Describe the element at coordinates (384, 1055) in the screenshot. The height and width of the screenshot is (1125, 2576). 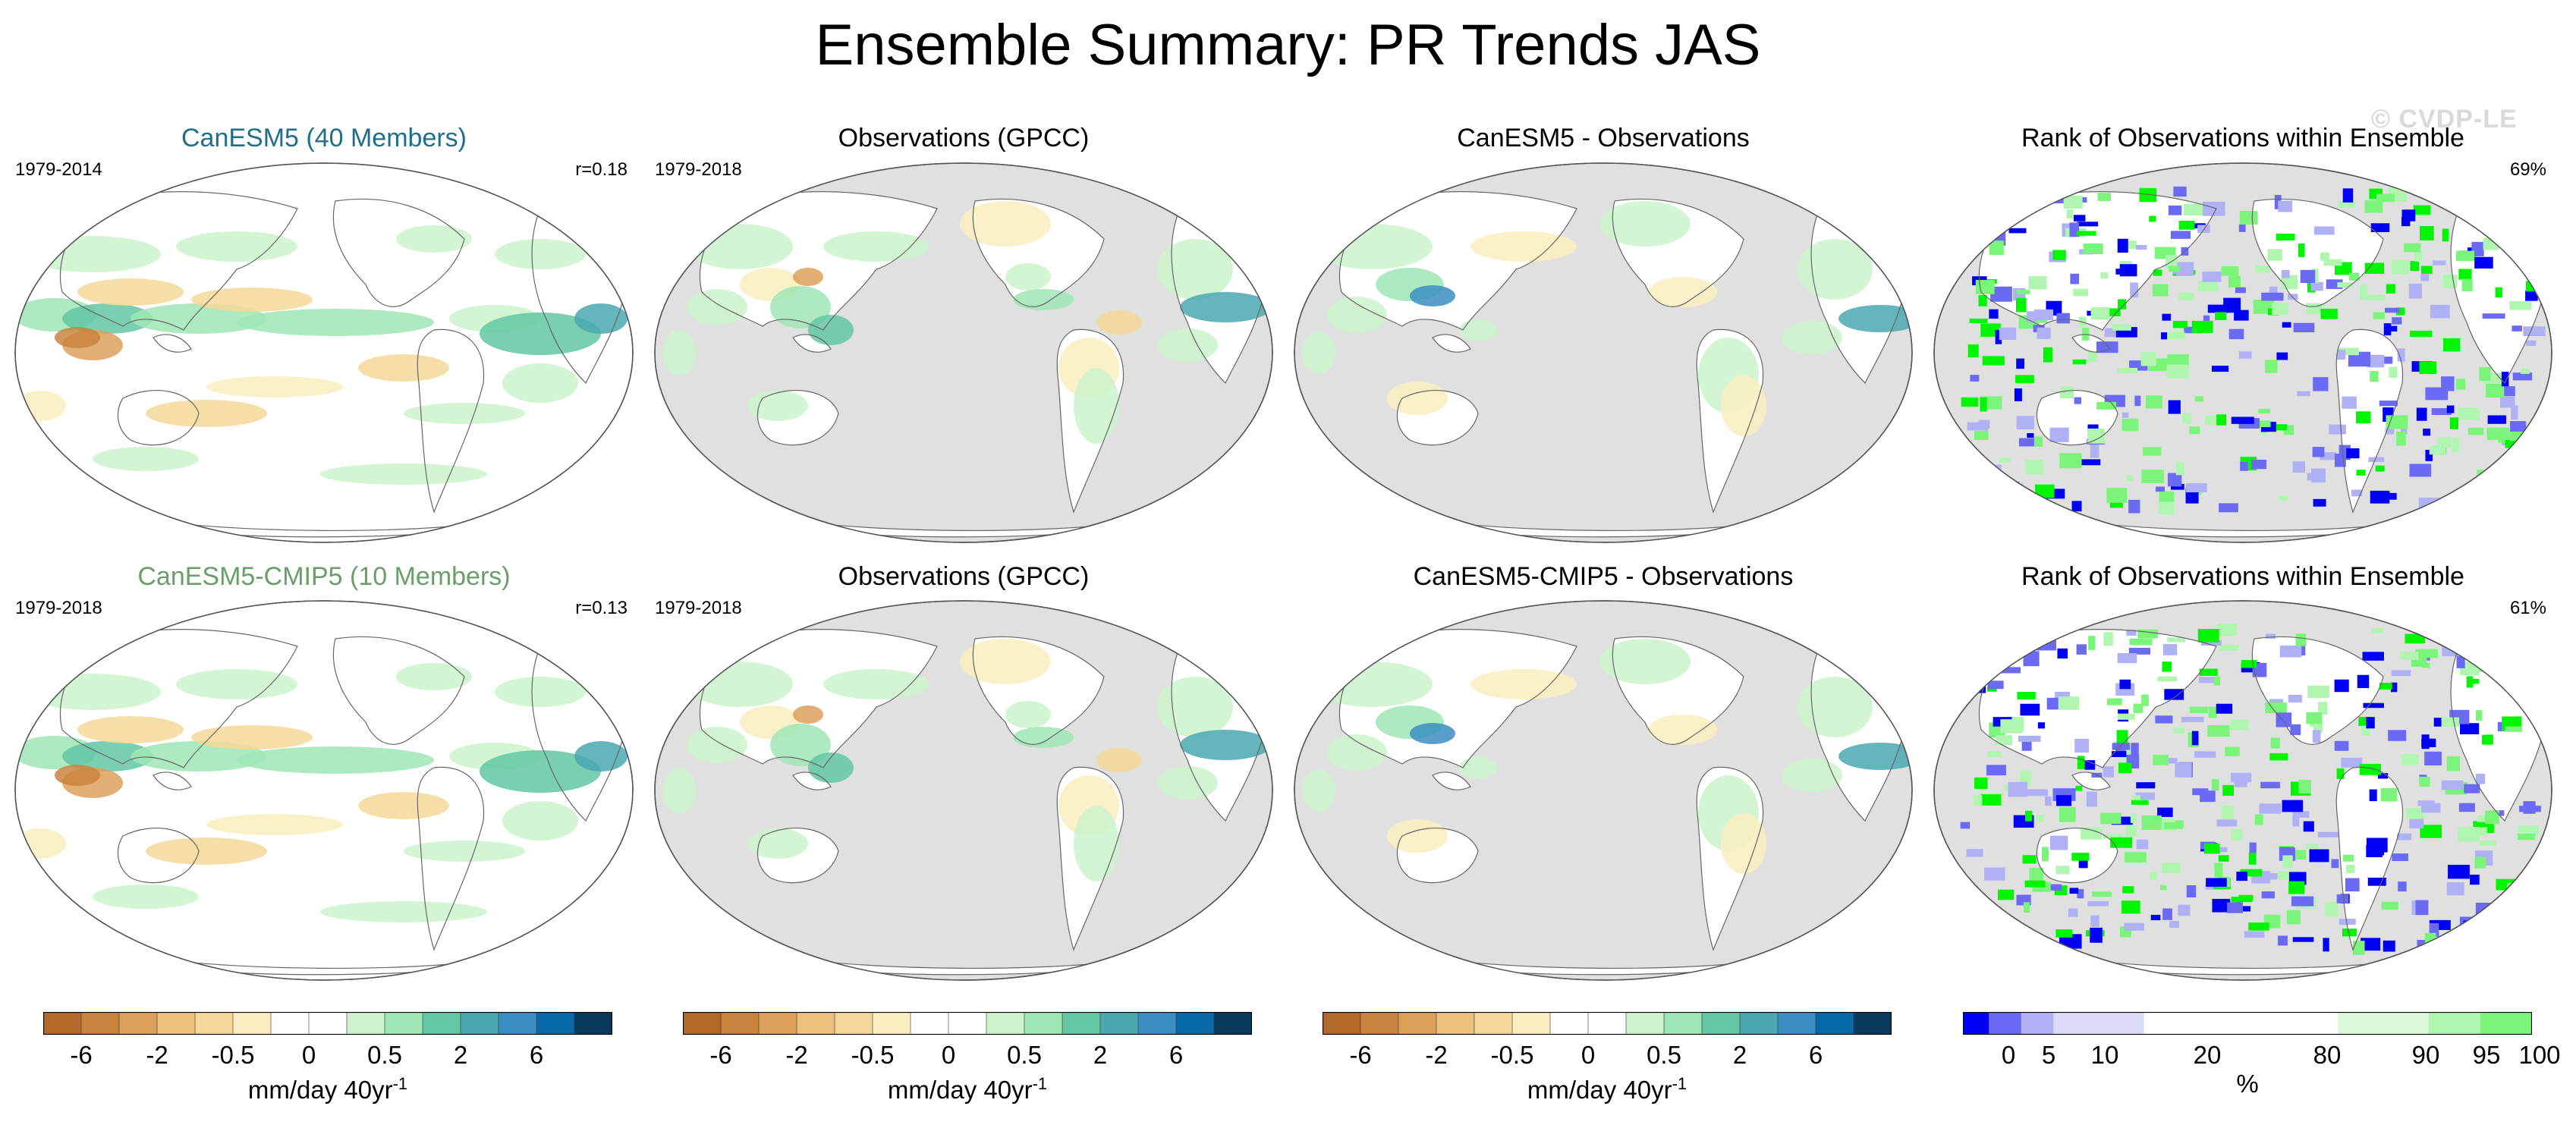
I see `colorbar-tick-label: 0.5` at that location.